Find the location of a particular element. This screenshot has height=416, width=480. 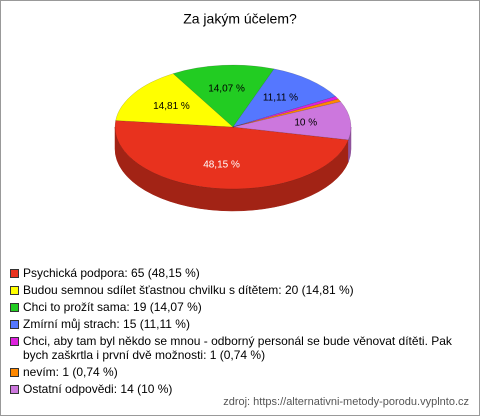

legend-label: nevím: 1 (0,74 %) is located at coordinates (70, 372).